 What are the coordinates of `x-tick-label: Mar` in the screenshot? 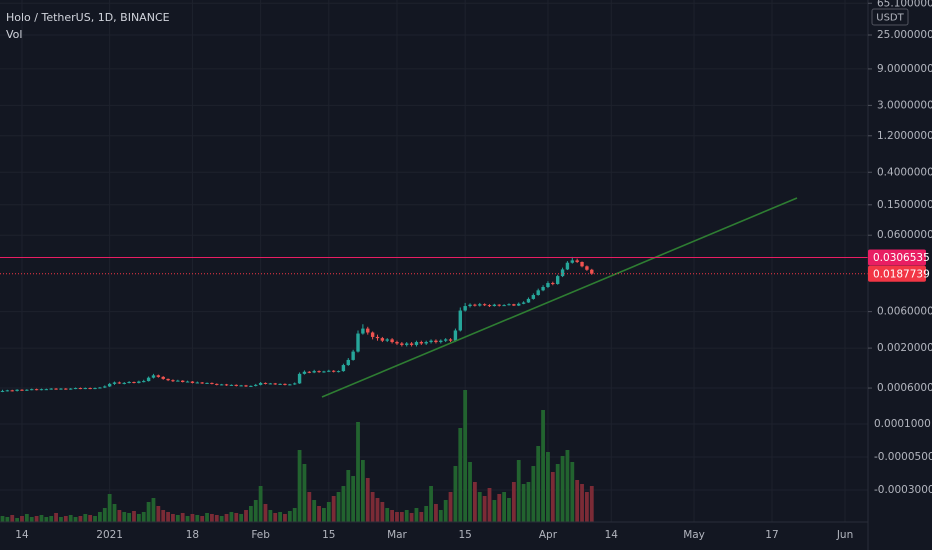 It's located at (397, 535).